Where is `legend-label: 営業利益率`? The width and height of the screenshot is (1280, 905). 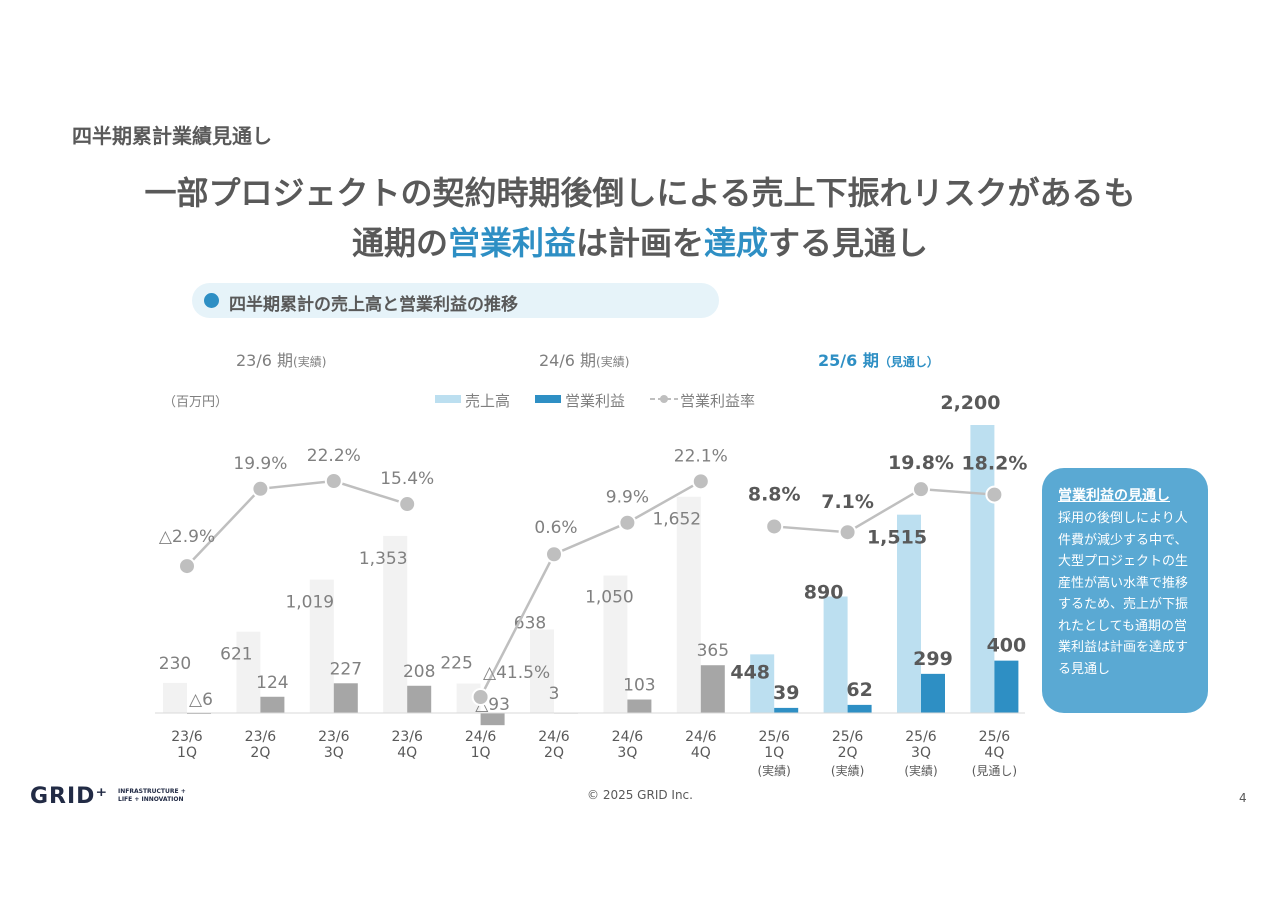 legend-label: 営業利益率 is located at coordinates (718, 401).